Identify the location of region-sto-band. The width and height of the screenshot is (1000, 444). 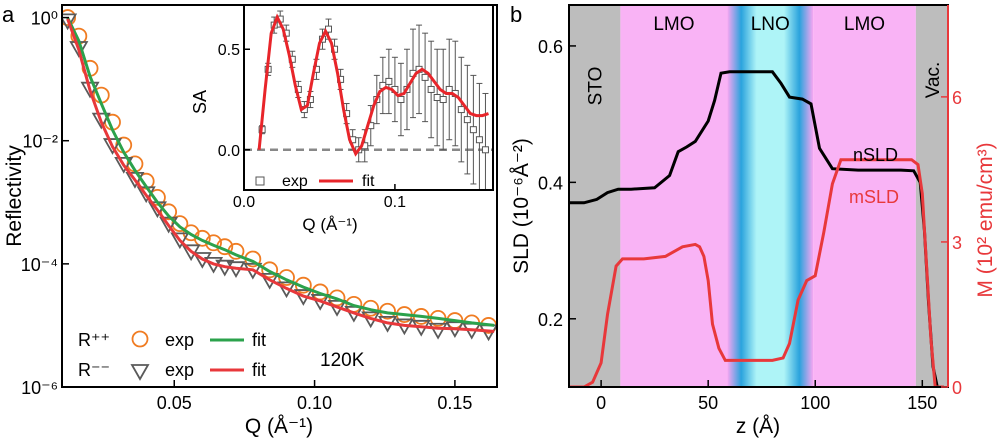
(595, 196).